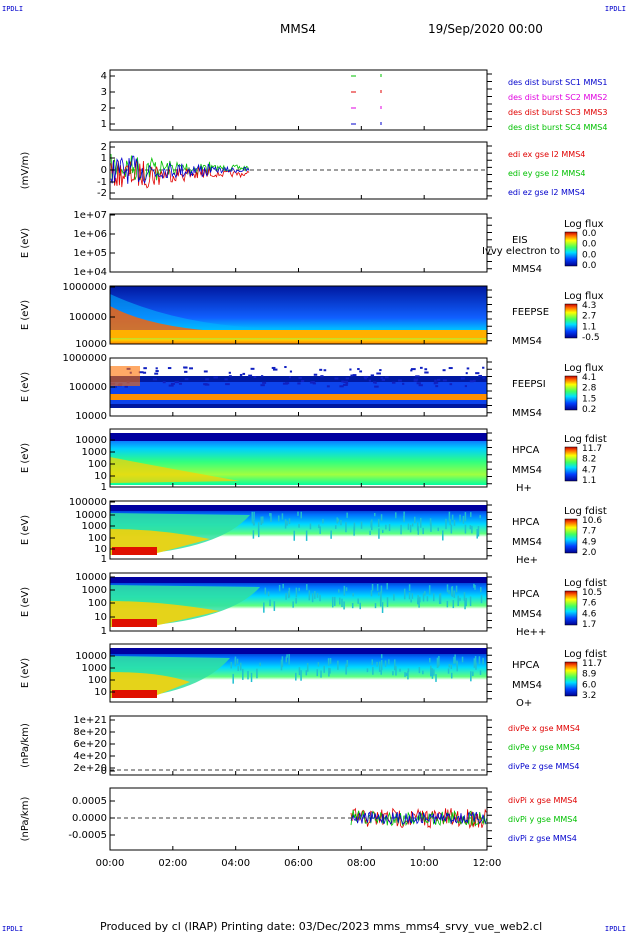  What do you see at coordinates (584, 296) in the screenshot?
I see `panel-4-colorbar-title: Log flux` at bounding box center [584, 296].